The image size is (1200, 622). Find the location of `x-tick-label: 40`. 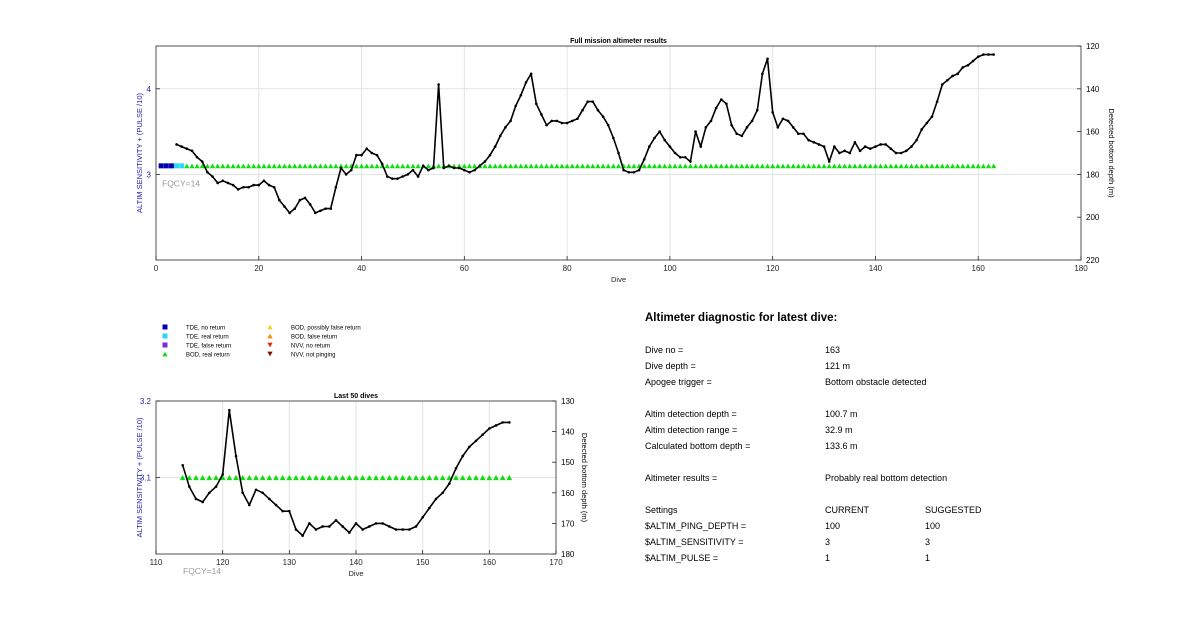

x-tick-label: 40 is located at coordinates (361, 268).